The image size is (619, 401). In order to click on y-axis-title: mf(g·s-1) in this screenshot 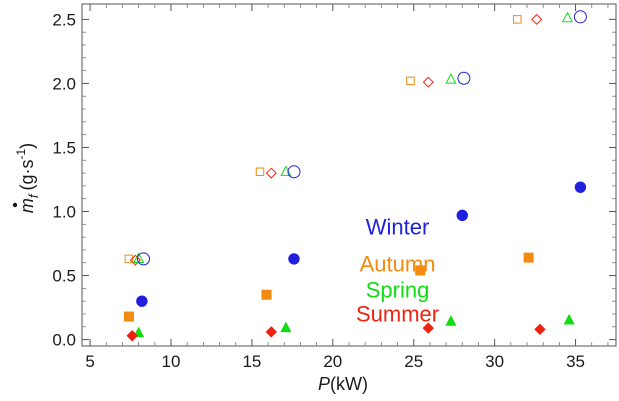, I will do `click(26, 178)`.